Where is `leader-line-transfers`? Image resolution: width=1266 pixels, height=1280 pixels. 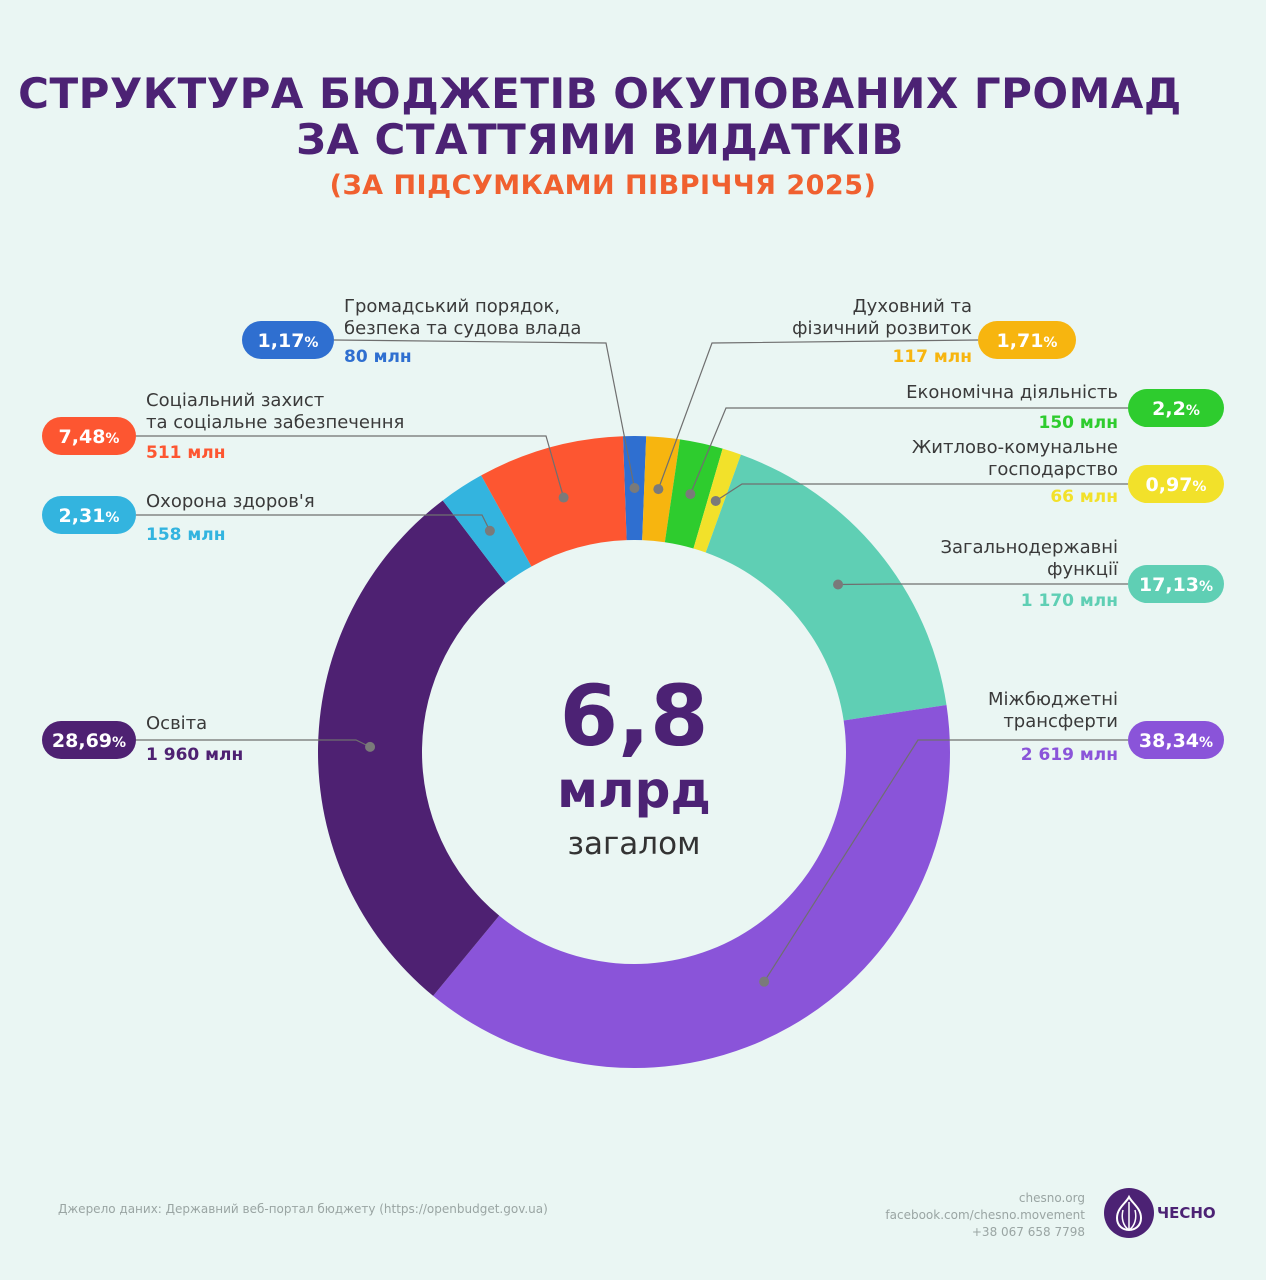 leader-line-transfers is located at coordinates (945, 861).